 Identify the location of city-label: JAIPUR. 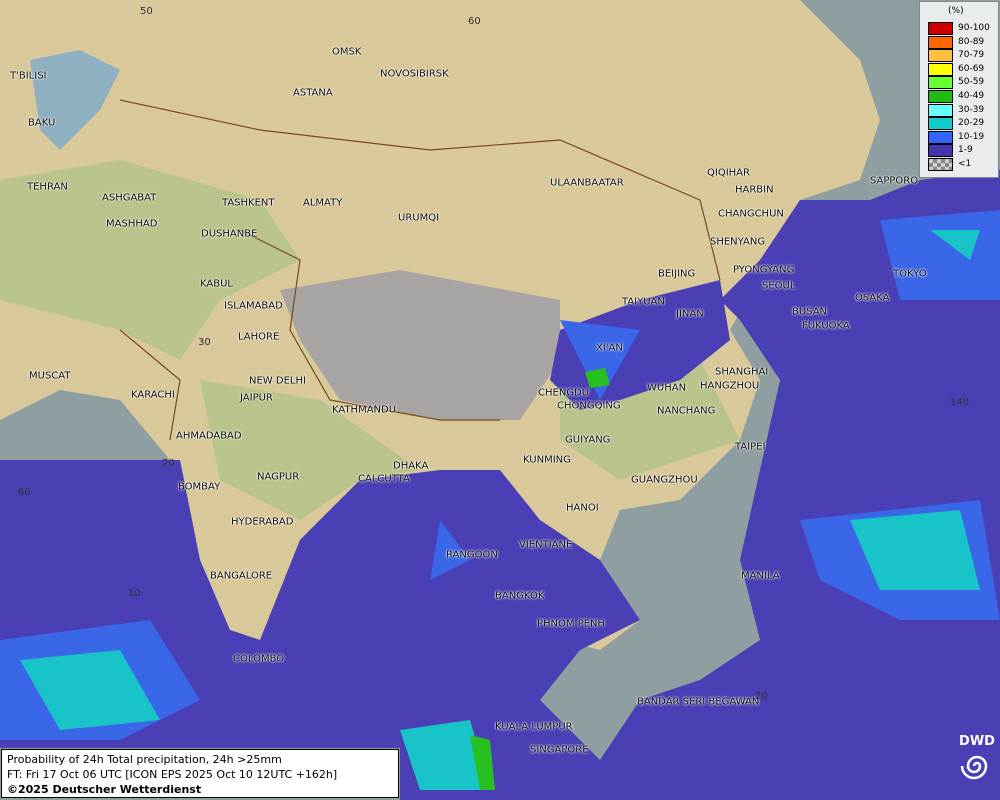
(256, 398).